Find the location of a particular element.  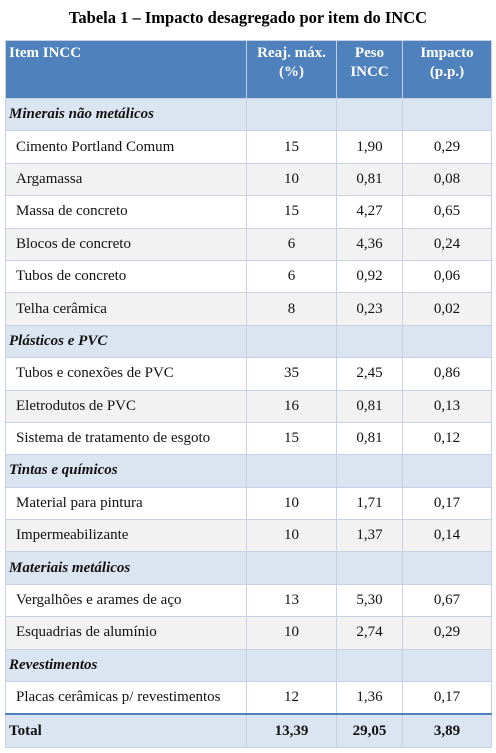

data-row: Eletrodutos de PVC 16 0,81 0,13 is located at coordinates (248, 406).